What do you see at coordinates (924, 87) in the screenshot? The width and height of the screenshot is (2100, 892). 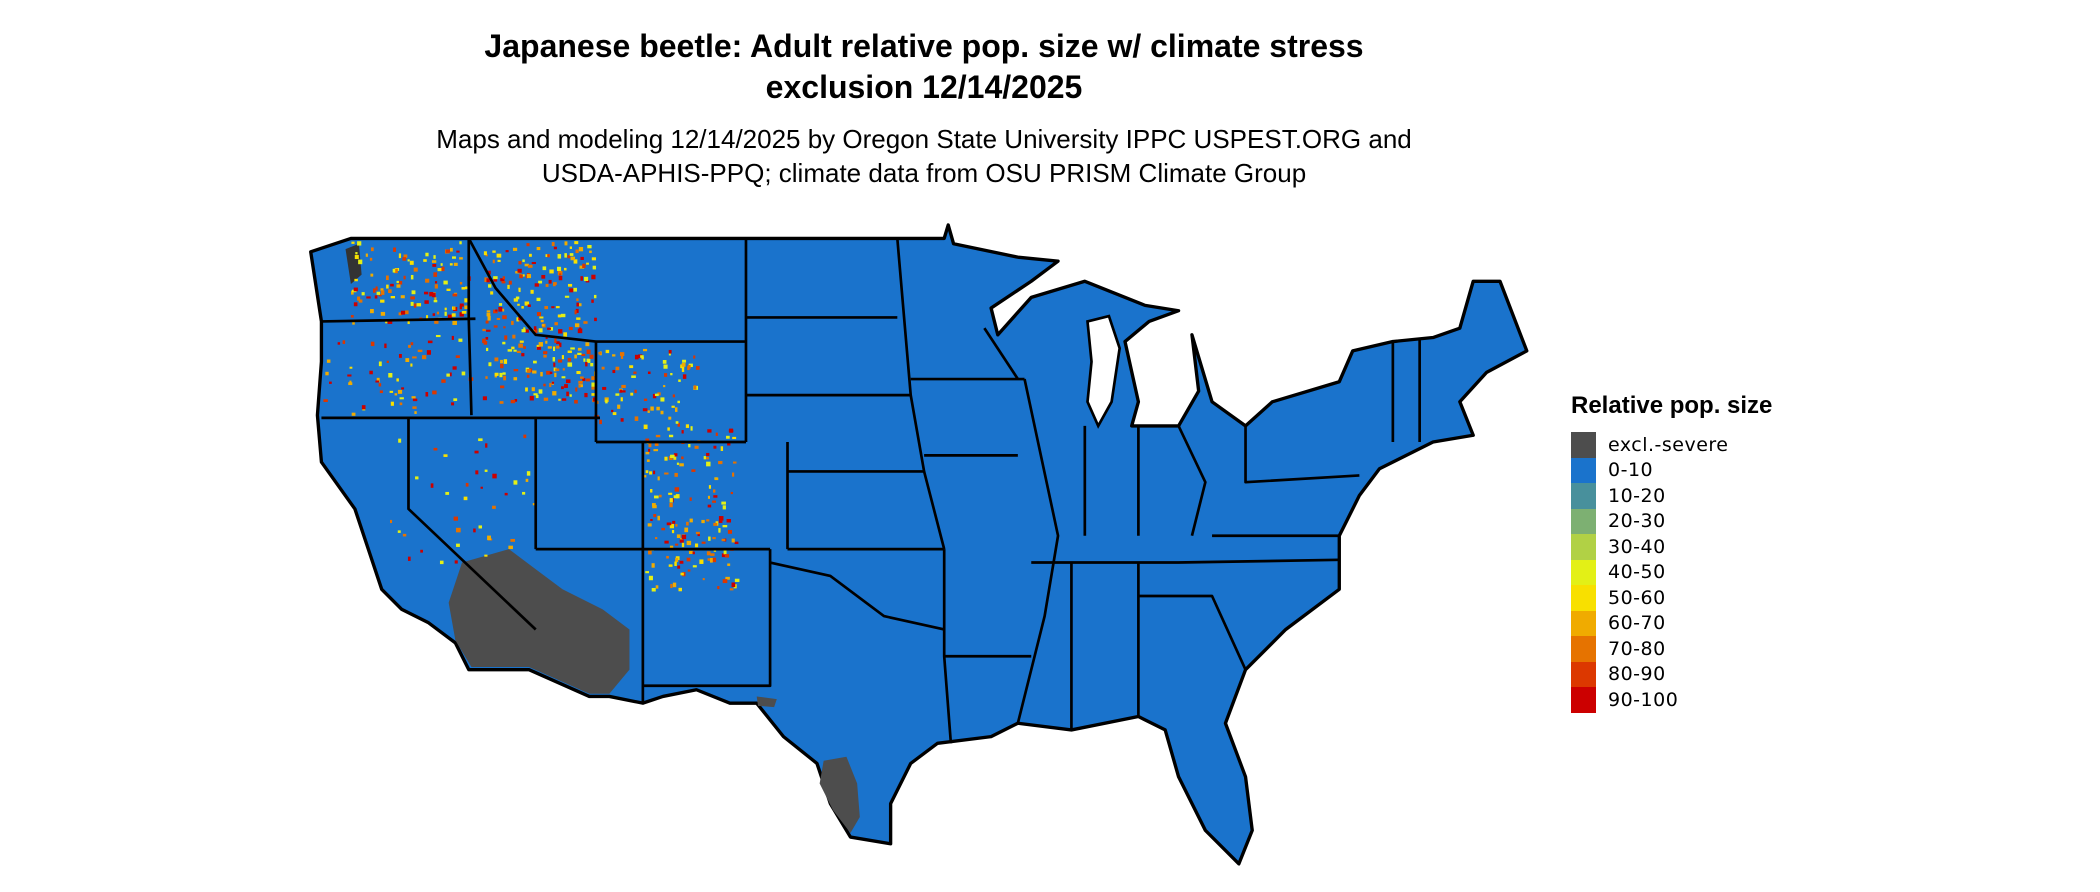 I see `title-line-2: exclusion 12/14/2025` at bounding box center [924, 87].